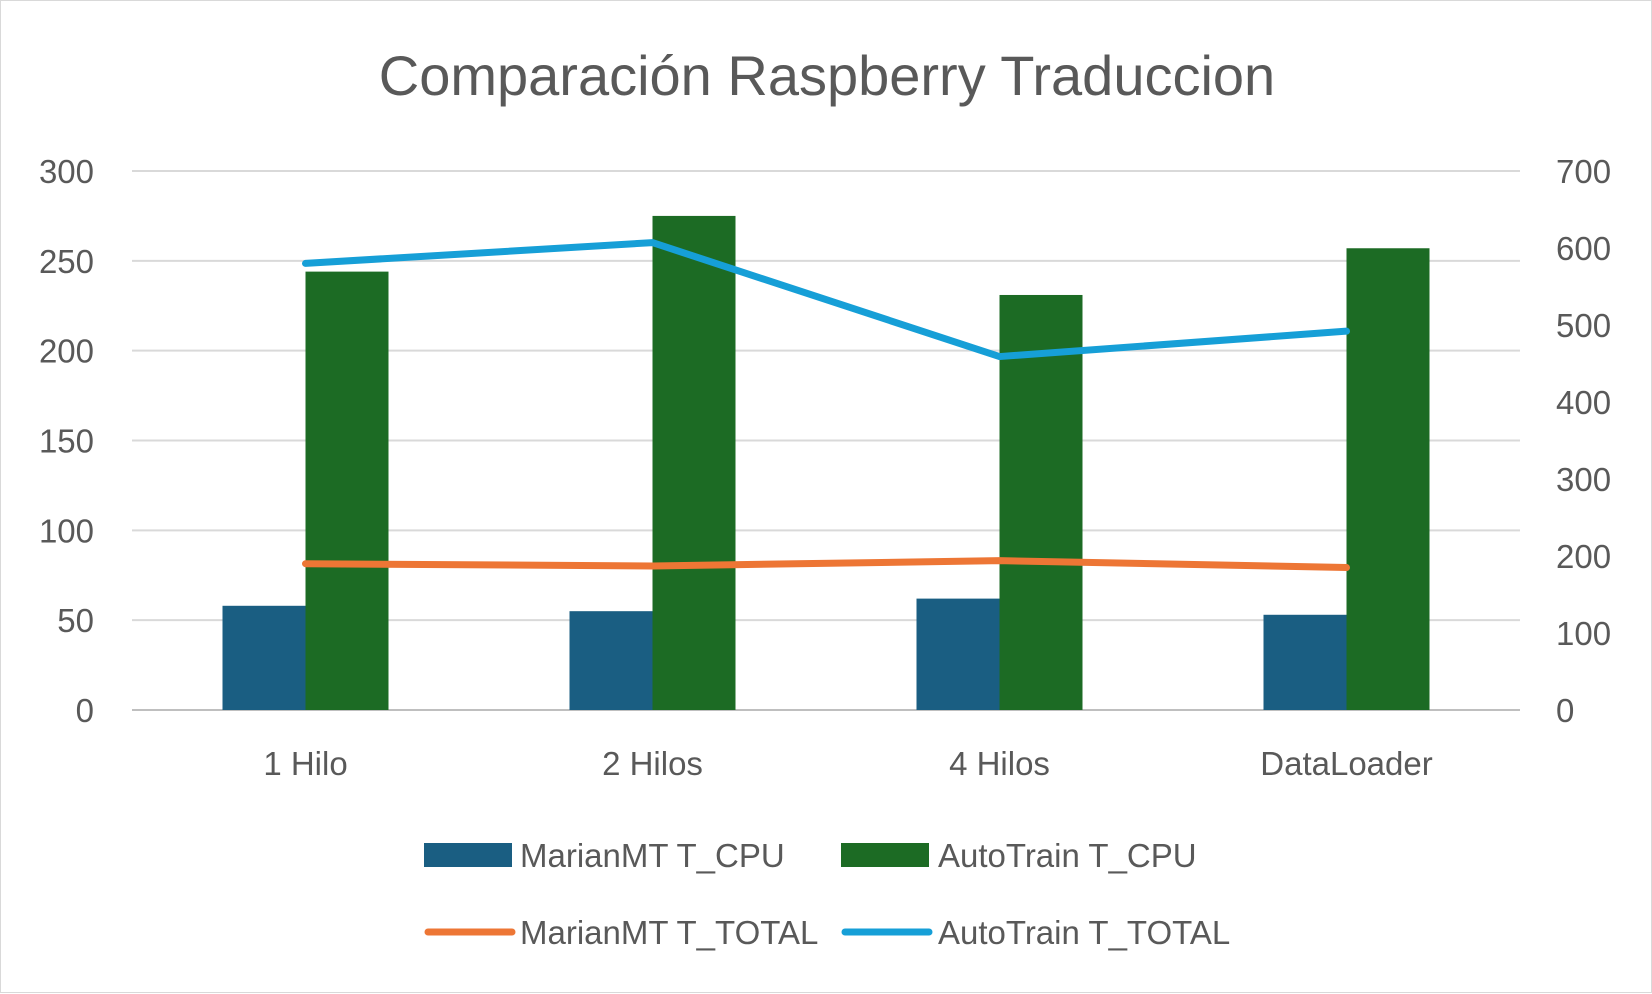  I want to click on y-left-tick-label: 0, so click(85, 710).